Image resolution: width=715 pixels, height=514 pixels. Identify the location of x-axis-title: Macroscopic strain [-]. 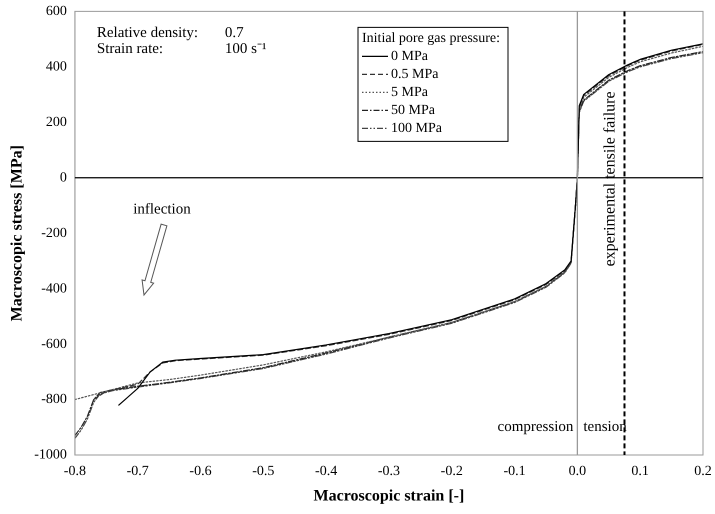
(389, 496).